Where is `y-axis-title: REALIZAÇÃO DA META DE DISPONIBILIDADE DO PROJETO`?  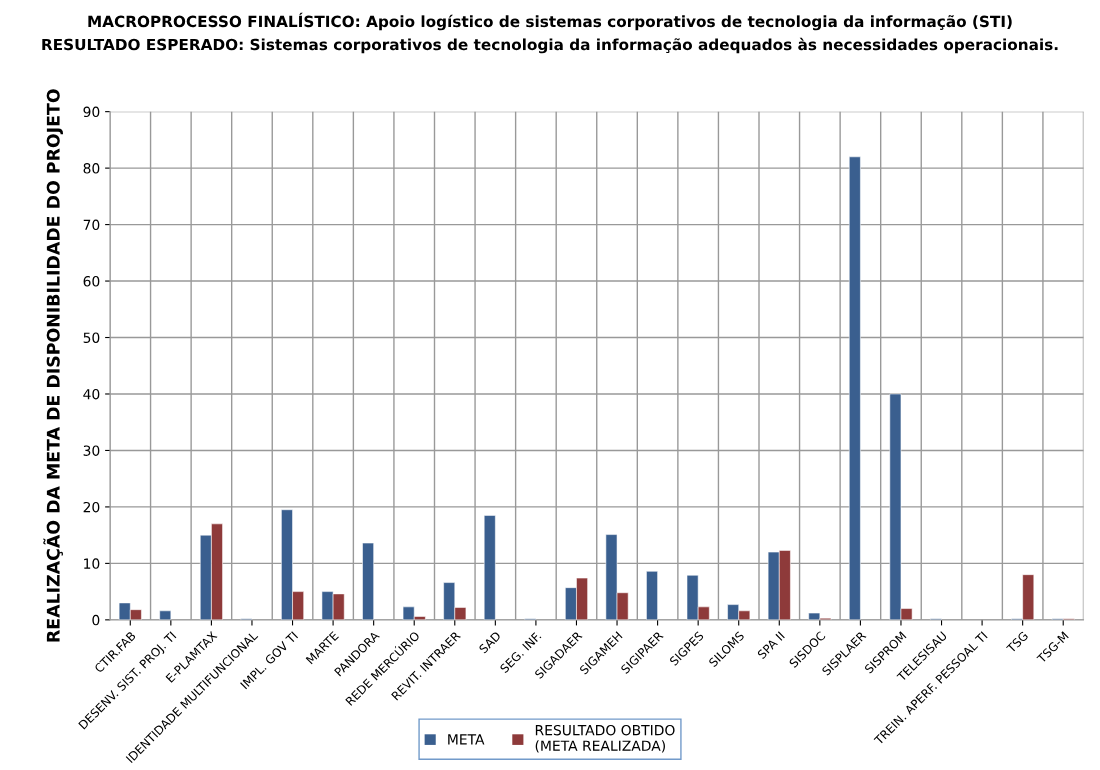
y-axis-title: REALIZAÇÃO DA META DE DISPONIBILIDADE DO PROJETO is located at coordinates (53, 365).